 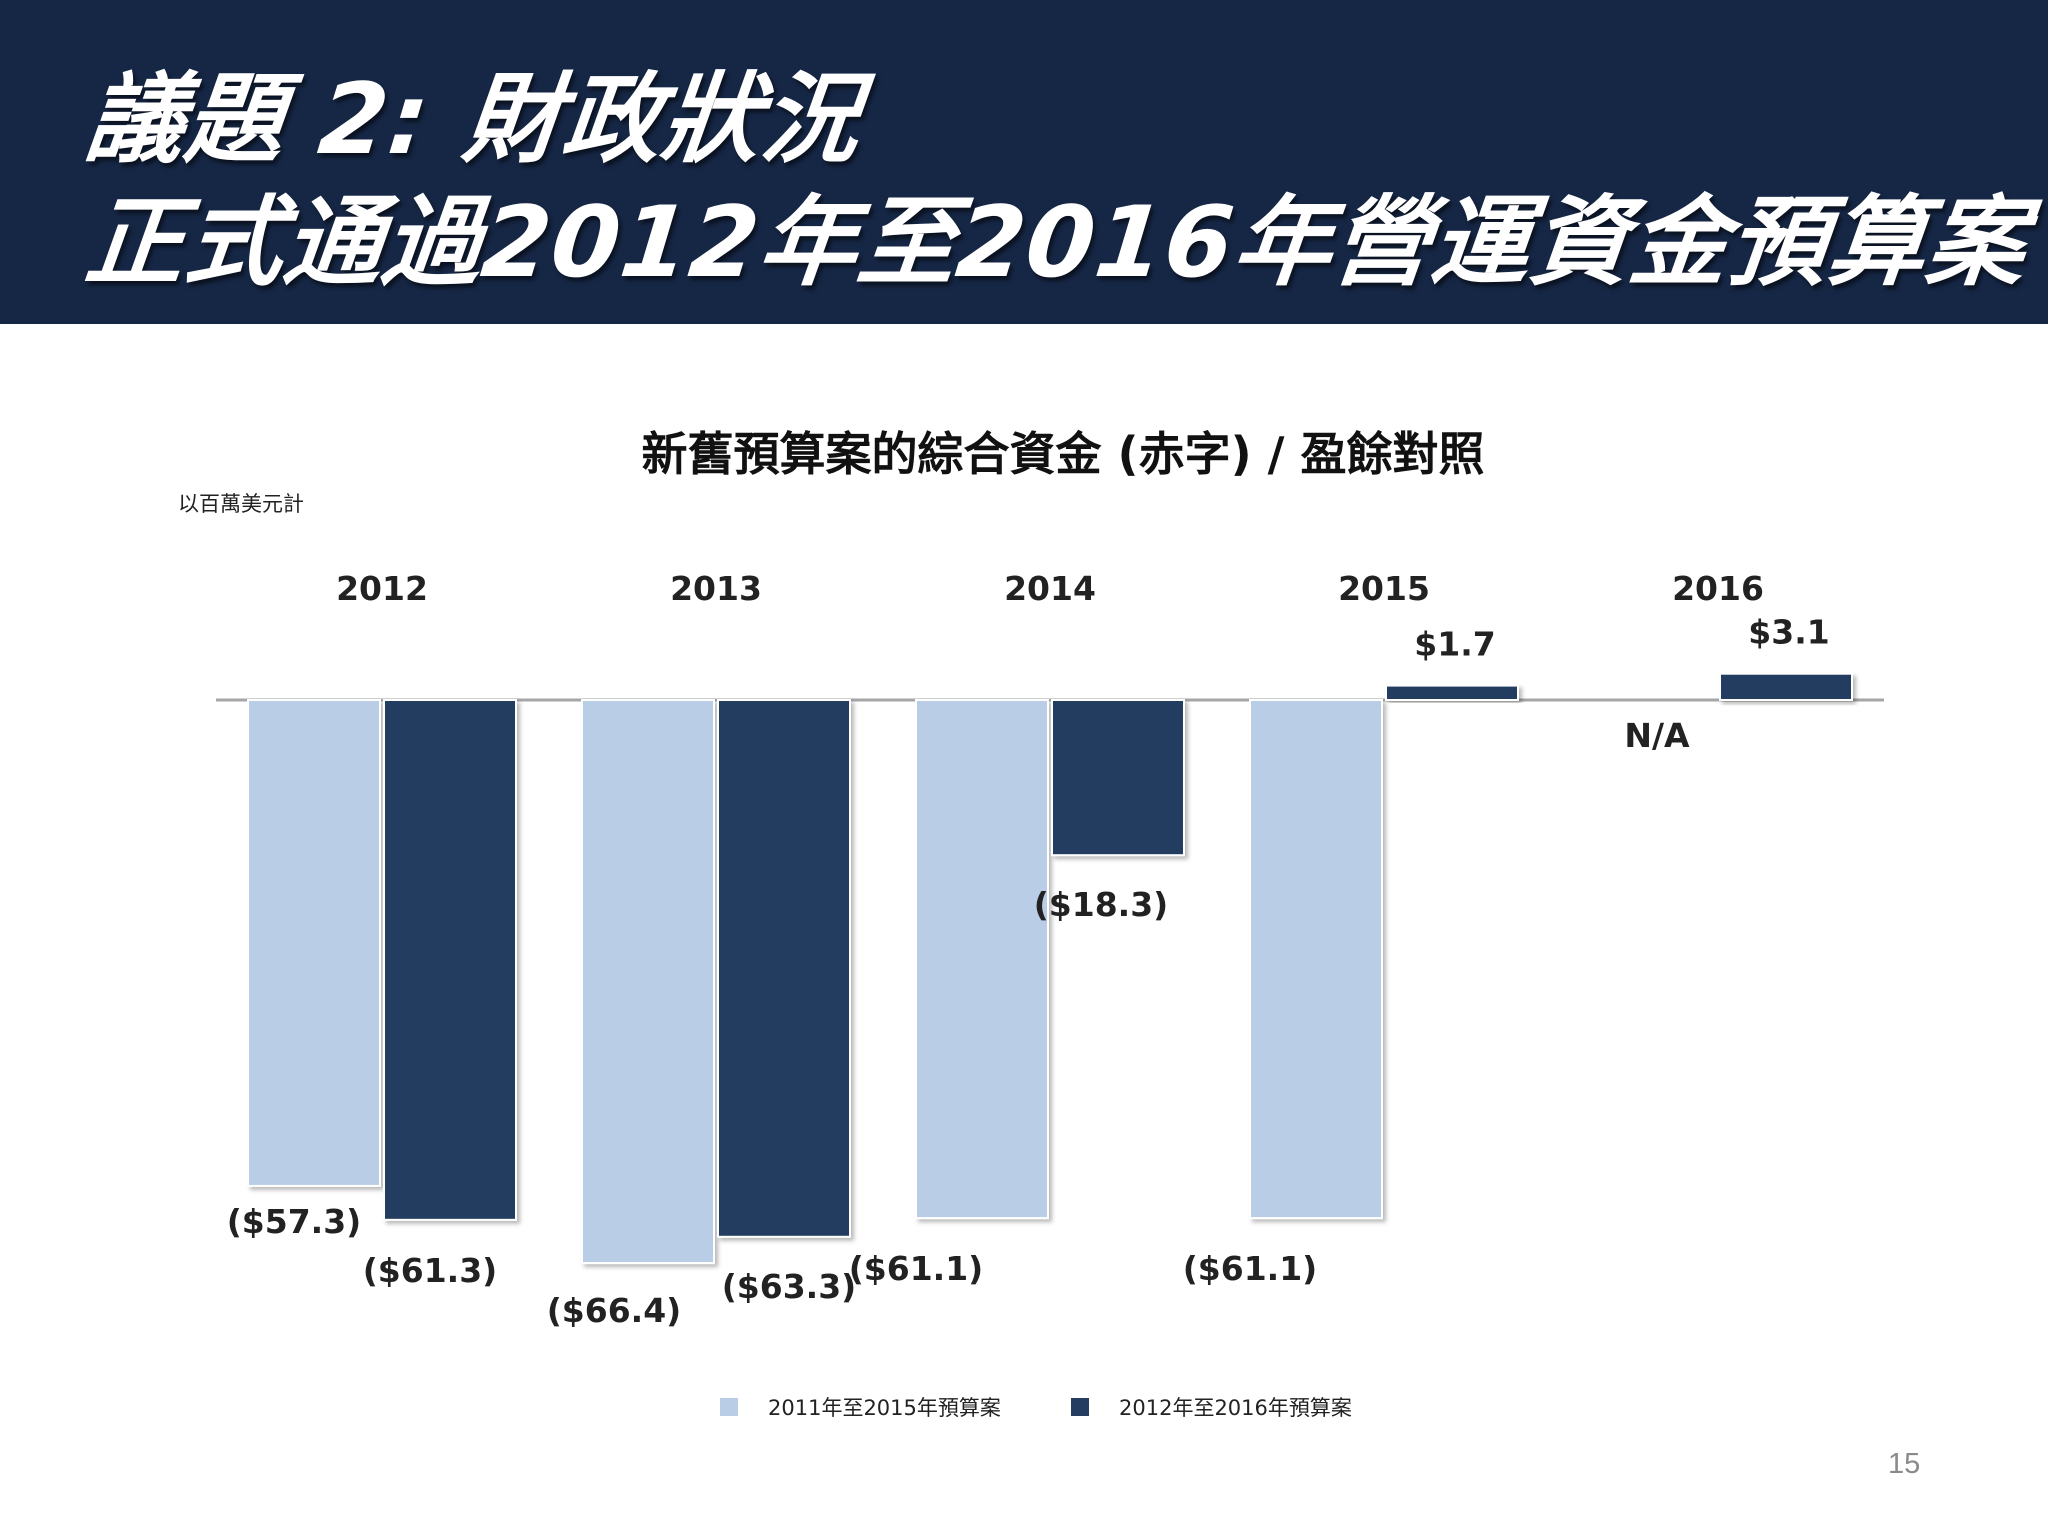 I want to click on legend-label-old-budget: 2011年至2015年預算案, so click(x=884, y=1408).